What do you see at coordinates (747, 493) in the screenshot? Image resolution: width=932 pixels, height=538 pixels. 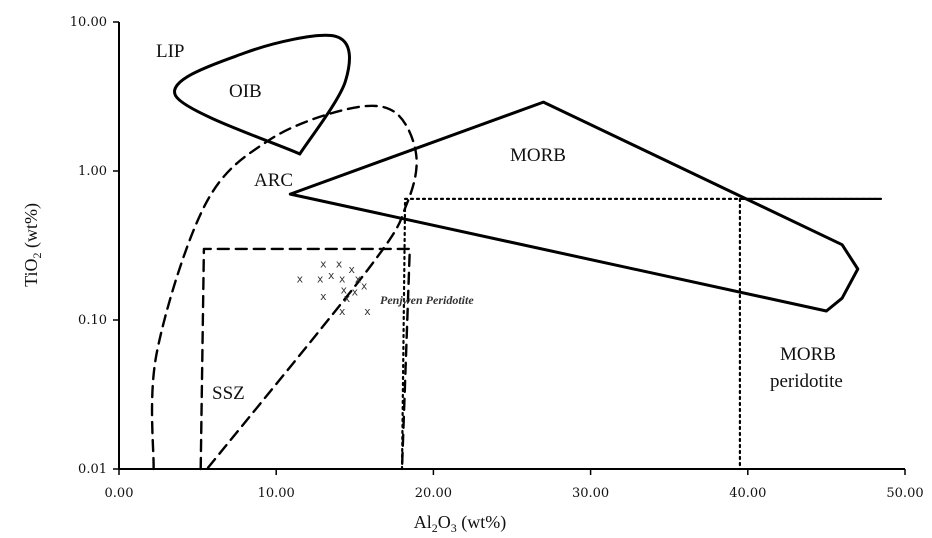 I see `x-tick-label: 40.00` at bounding box center [747, 493].